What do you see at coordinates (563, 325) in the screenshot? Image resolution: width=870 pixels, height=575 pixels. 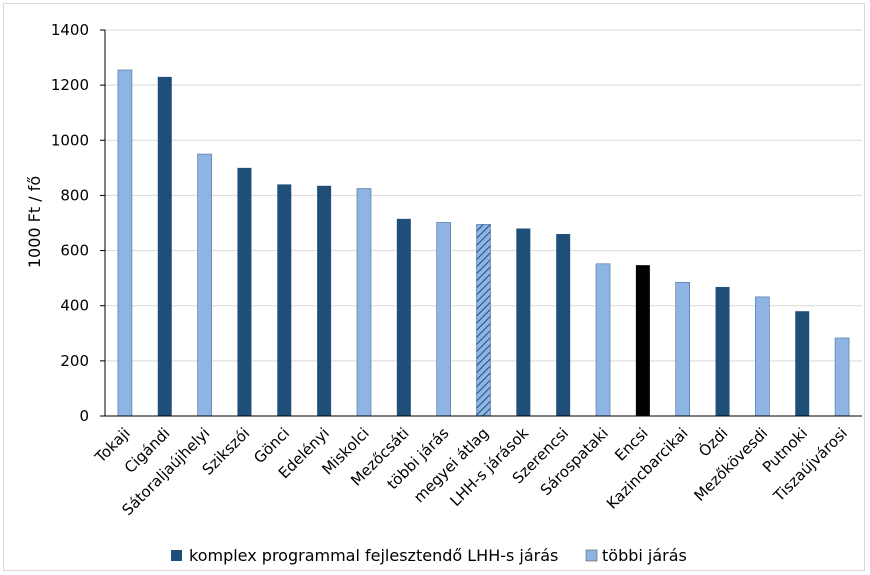 I see `bar-szerencsi` at bounding box center [563, 325].